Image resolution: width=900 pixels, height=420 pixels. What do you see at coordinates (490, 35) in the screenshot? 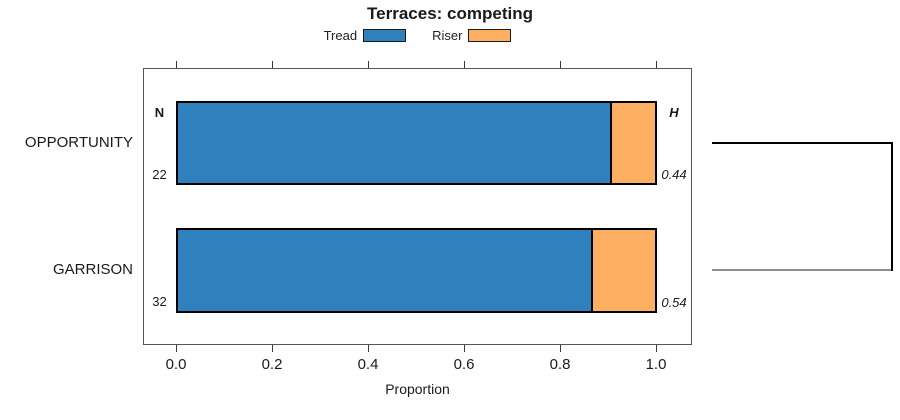
I see `legend-swatch-riser` at bounding box center [490, 35].